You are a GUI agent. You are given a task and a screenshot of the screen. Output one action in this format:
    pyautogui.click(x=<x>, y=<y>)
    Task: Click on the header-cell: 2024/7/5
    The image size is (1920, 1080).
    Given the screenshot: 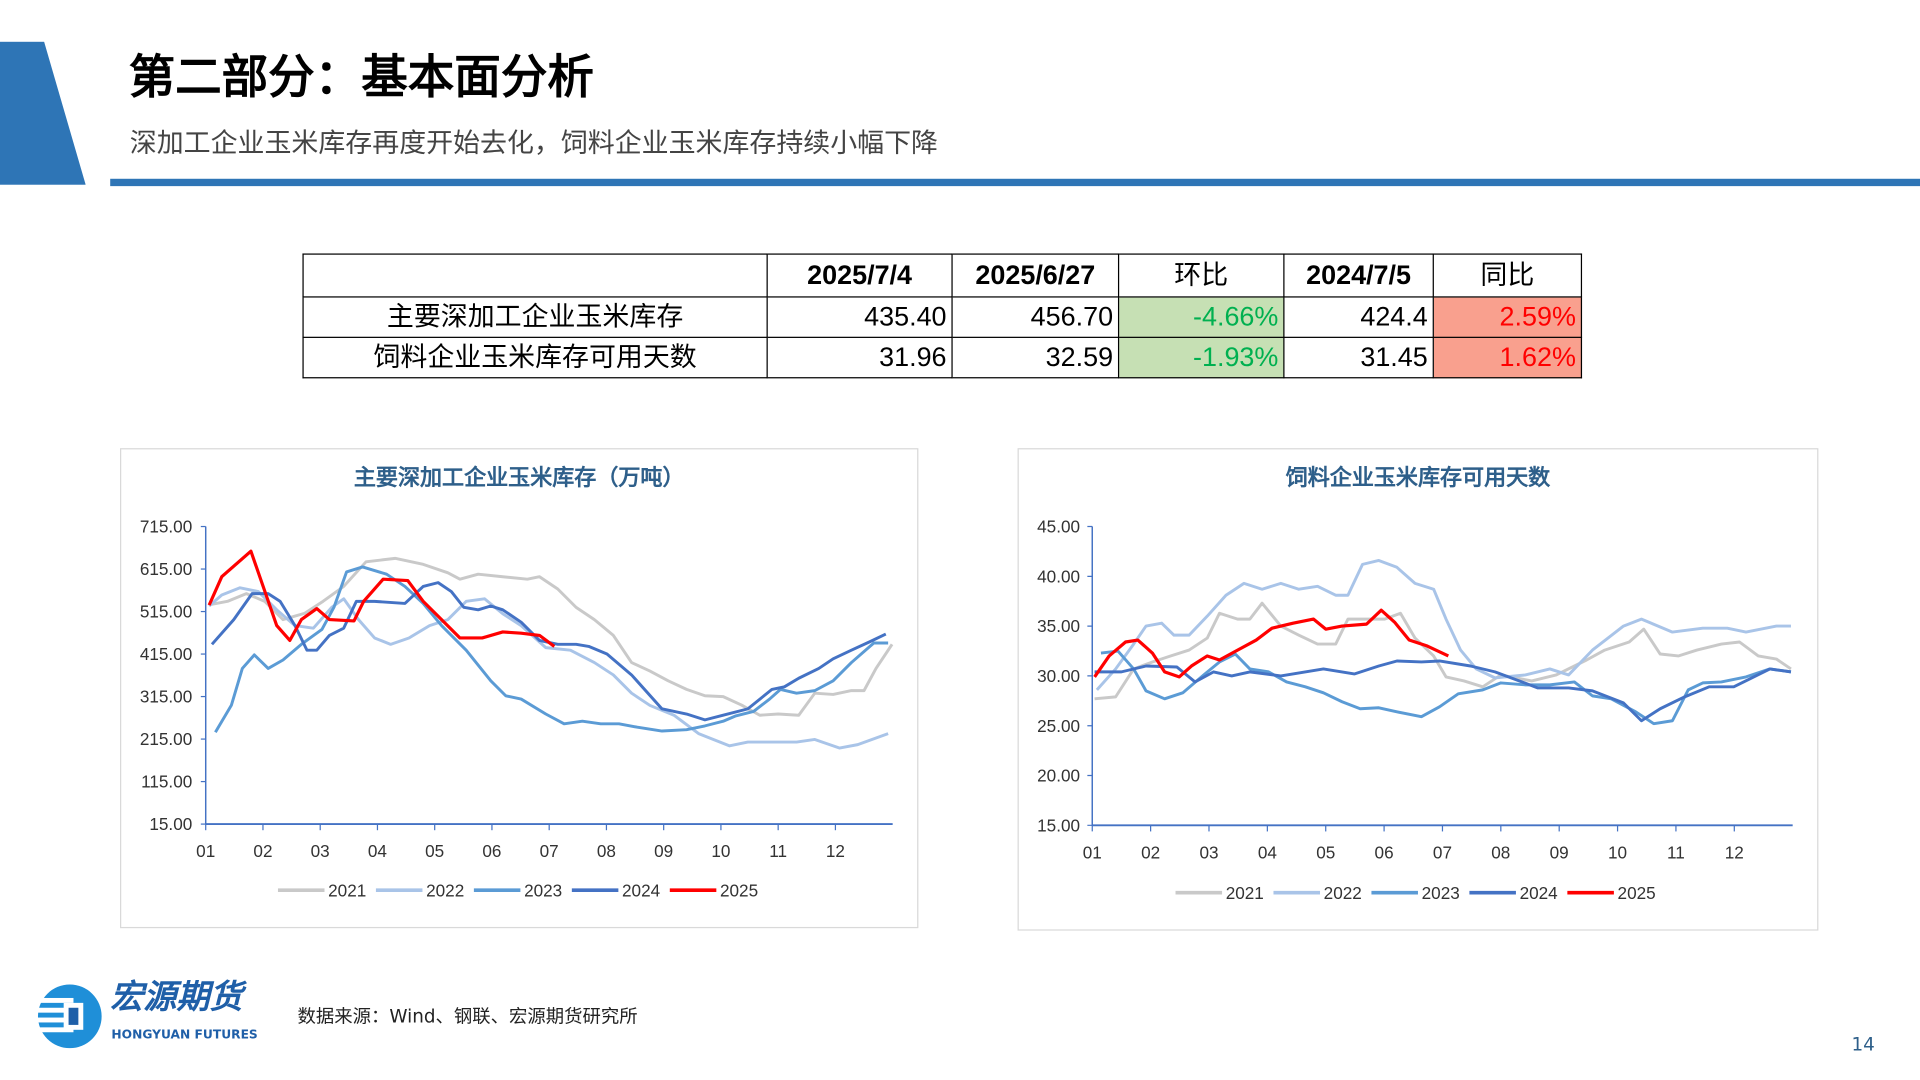 What is the action you would take?
    pyautogui.click(x=1358, y=275)
    